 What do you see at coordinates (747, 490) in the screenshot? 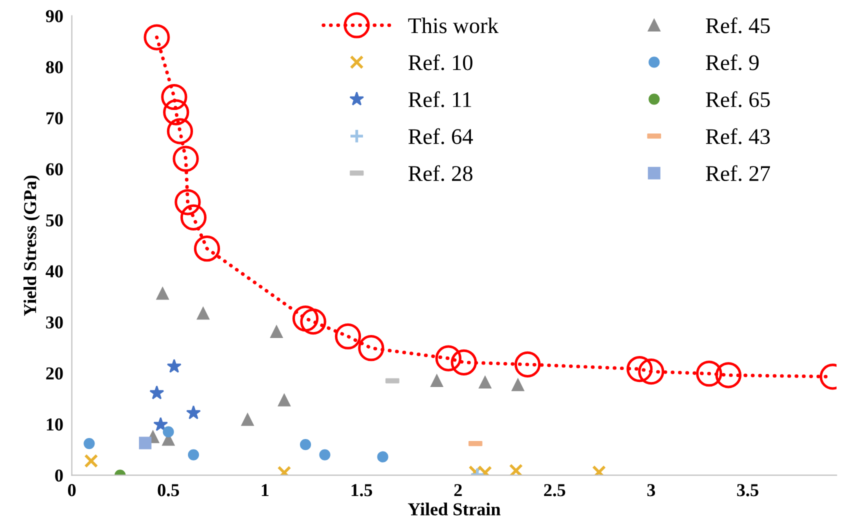
I see `x-tick-label: 3.5` at bounding box center [747, 490].